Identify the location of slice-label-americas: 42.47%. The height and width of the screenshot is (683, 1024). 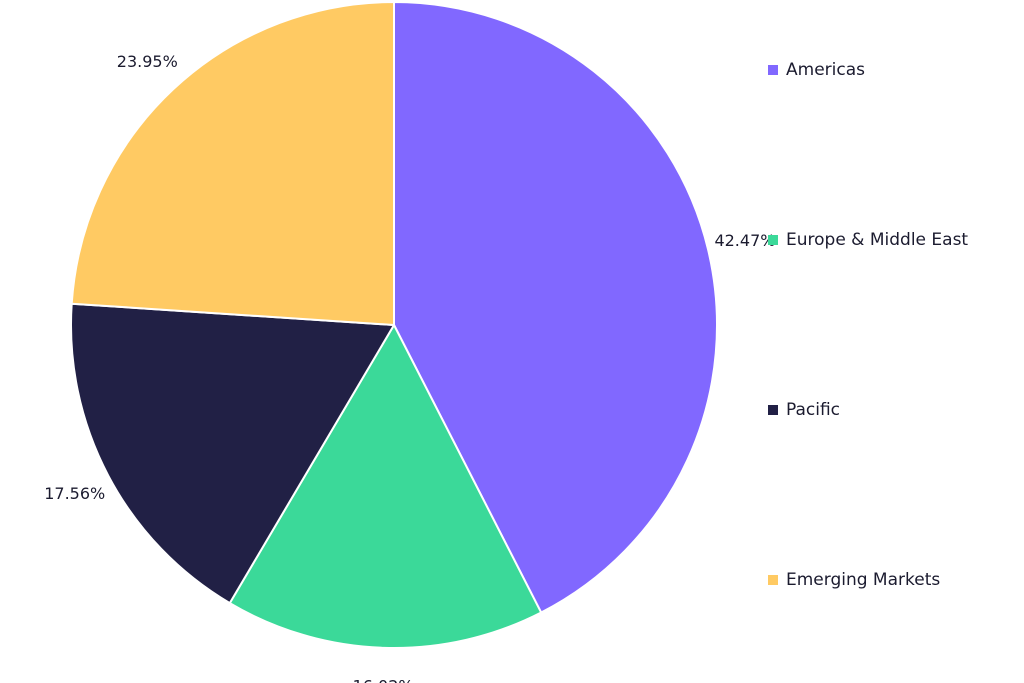
(744, 240).